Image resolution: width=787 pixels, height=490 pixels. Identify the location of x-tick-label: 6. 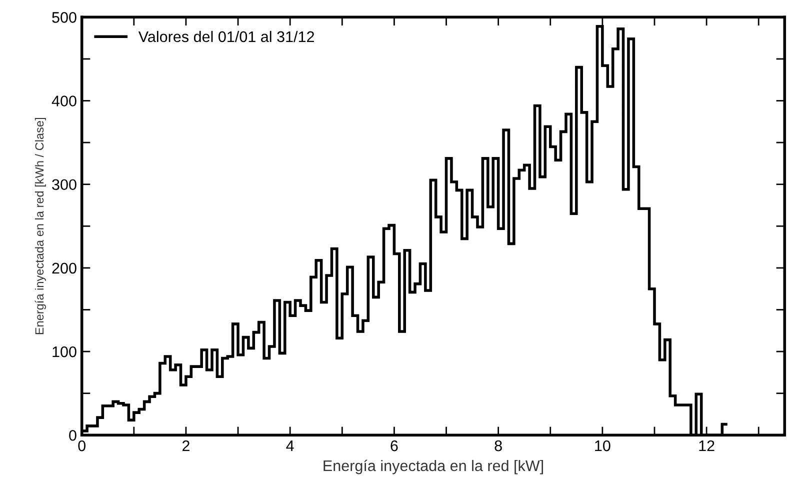
(394, 446).